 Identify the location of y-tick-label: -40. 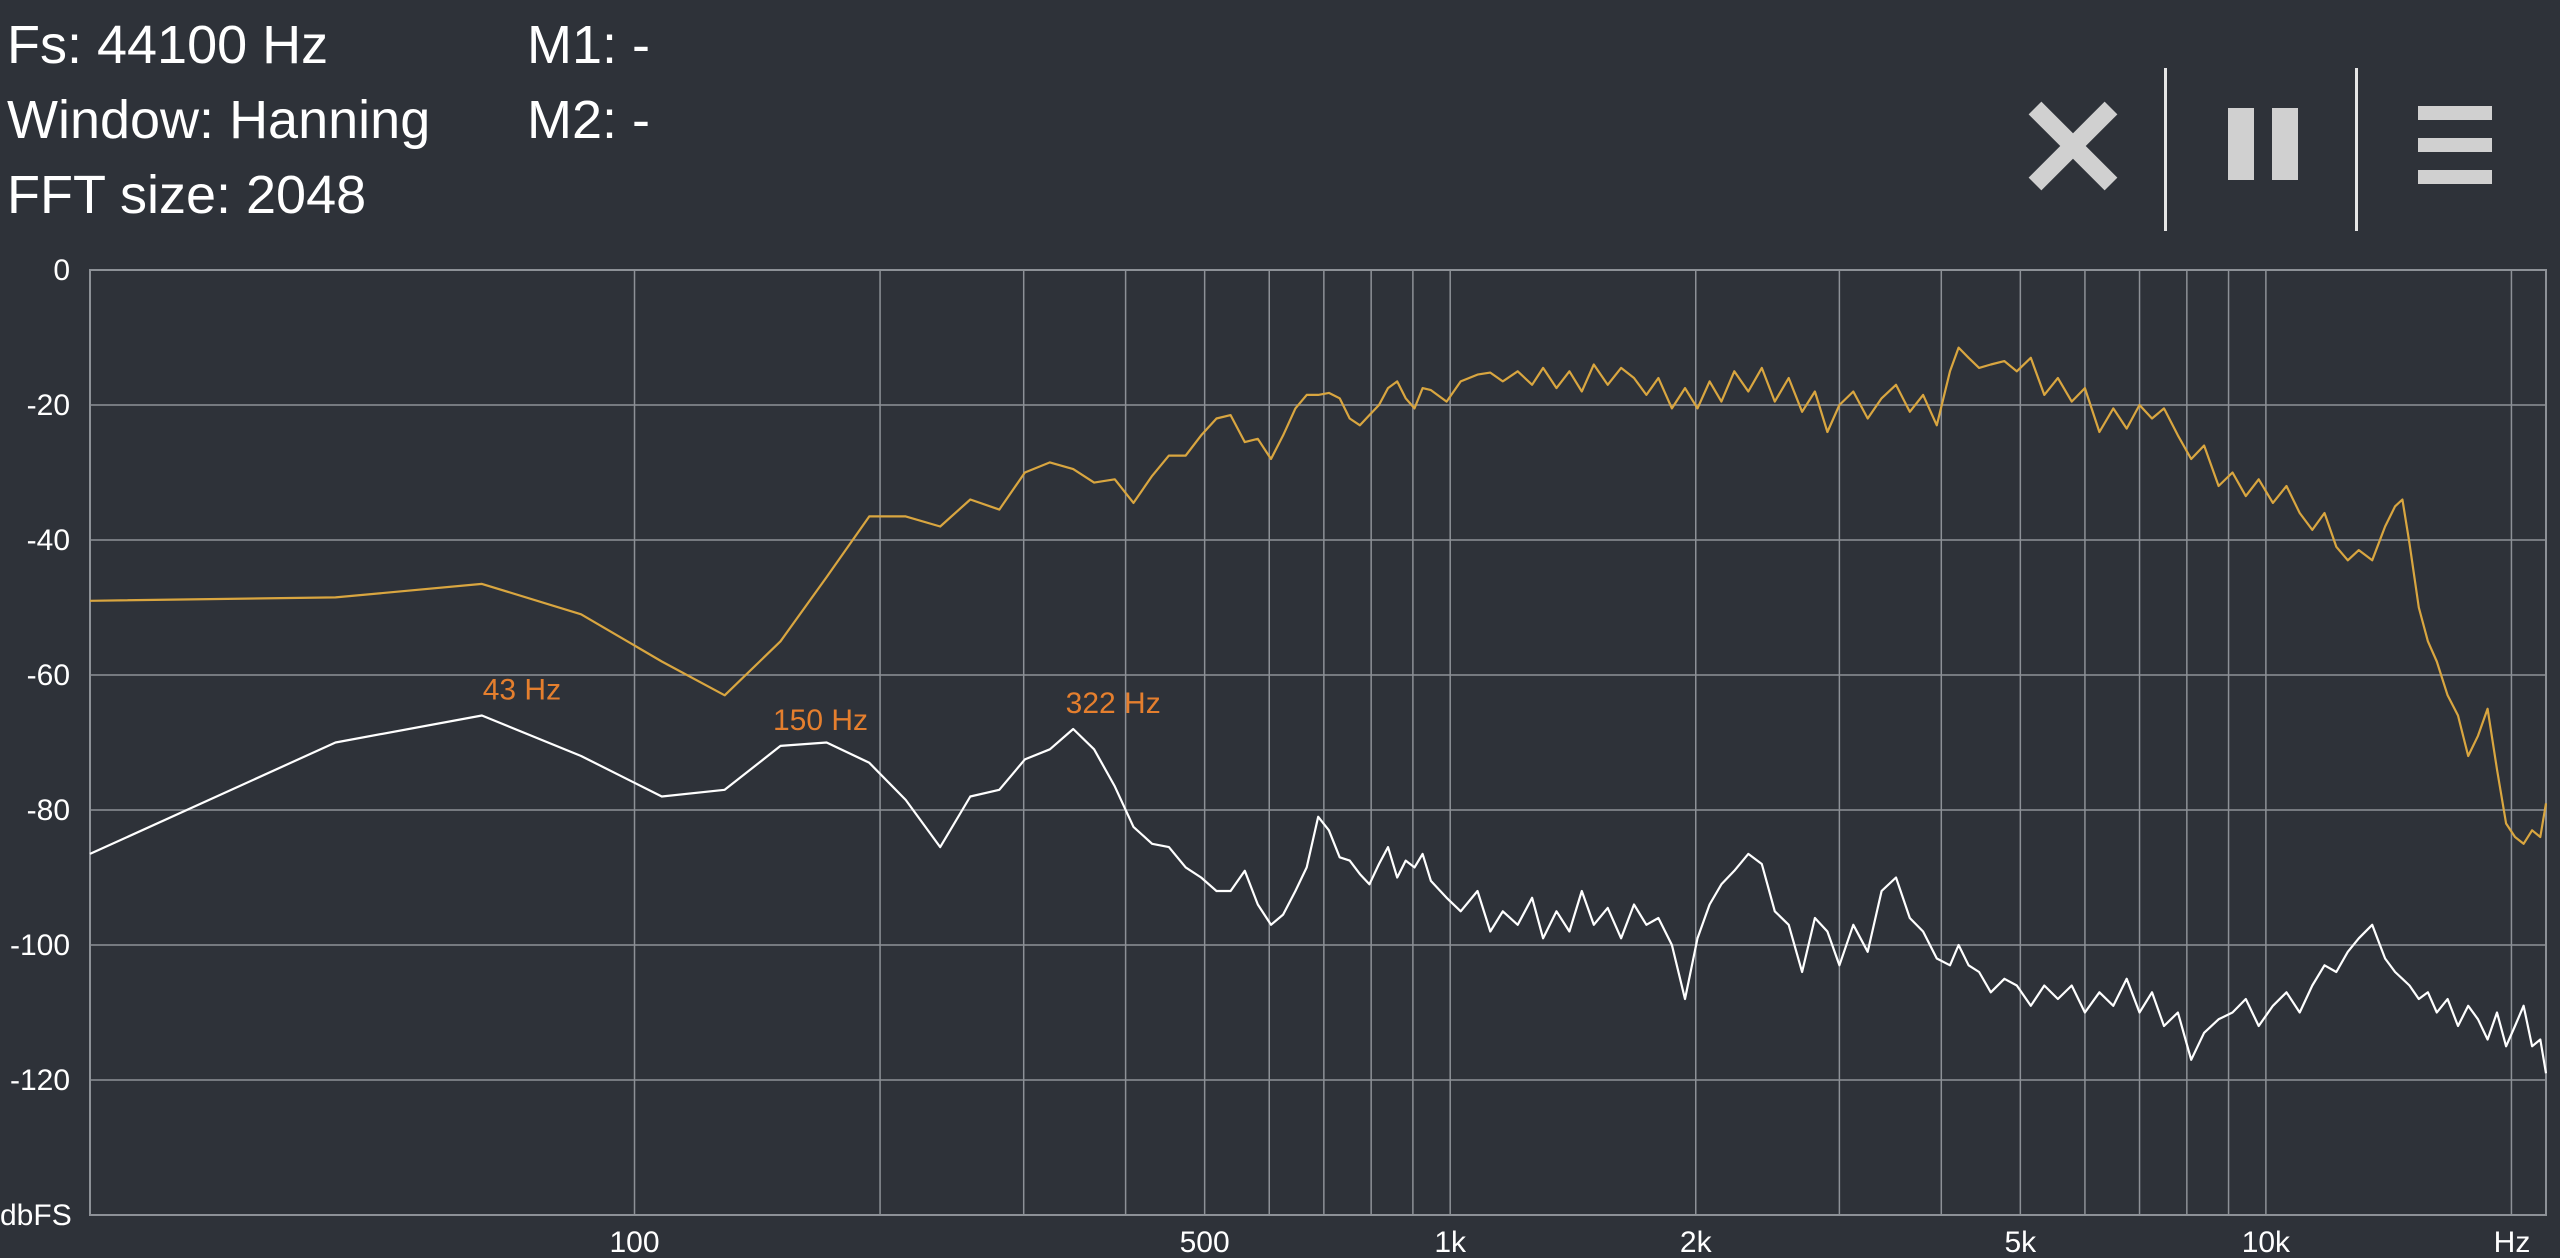
(48, 540).